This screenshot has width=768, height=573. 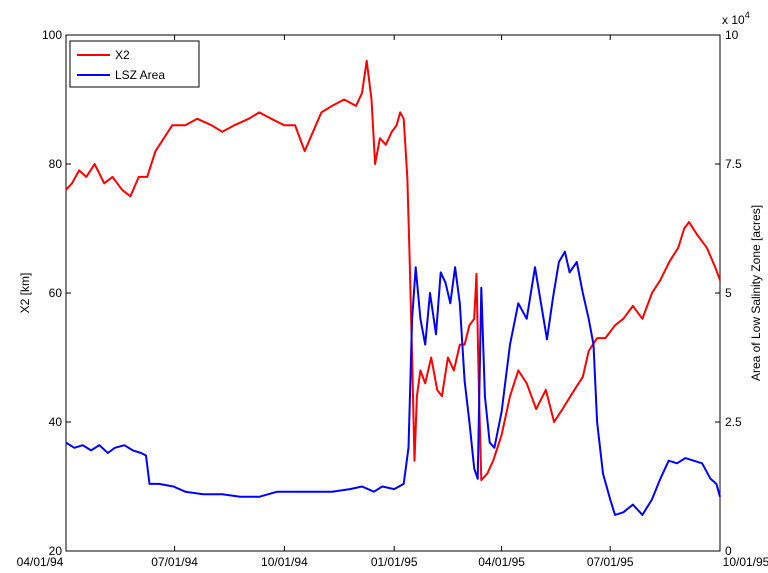 I want to click on y-tick-label-right: 0, so click(x=728, y=551).